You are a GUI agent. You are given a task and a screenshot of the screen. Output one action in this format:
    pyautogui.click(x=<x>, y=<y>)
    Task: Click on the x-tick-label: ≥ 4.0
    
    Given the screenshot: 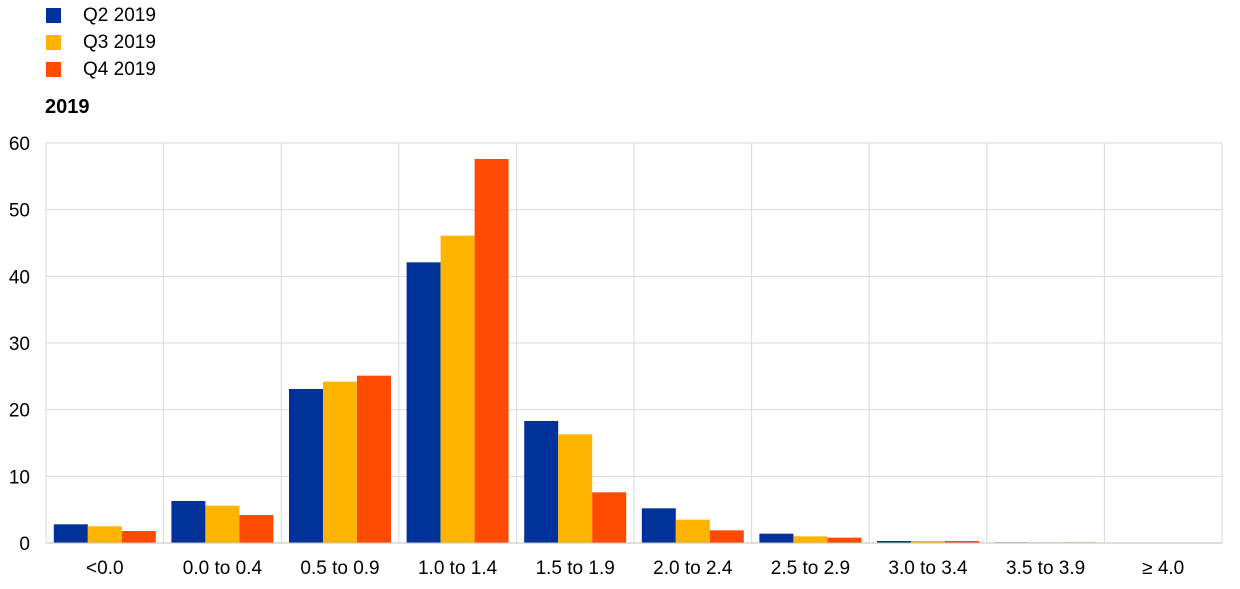 What is the action you would take?
    pyautogui.click(x=1163, y=568)
    